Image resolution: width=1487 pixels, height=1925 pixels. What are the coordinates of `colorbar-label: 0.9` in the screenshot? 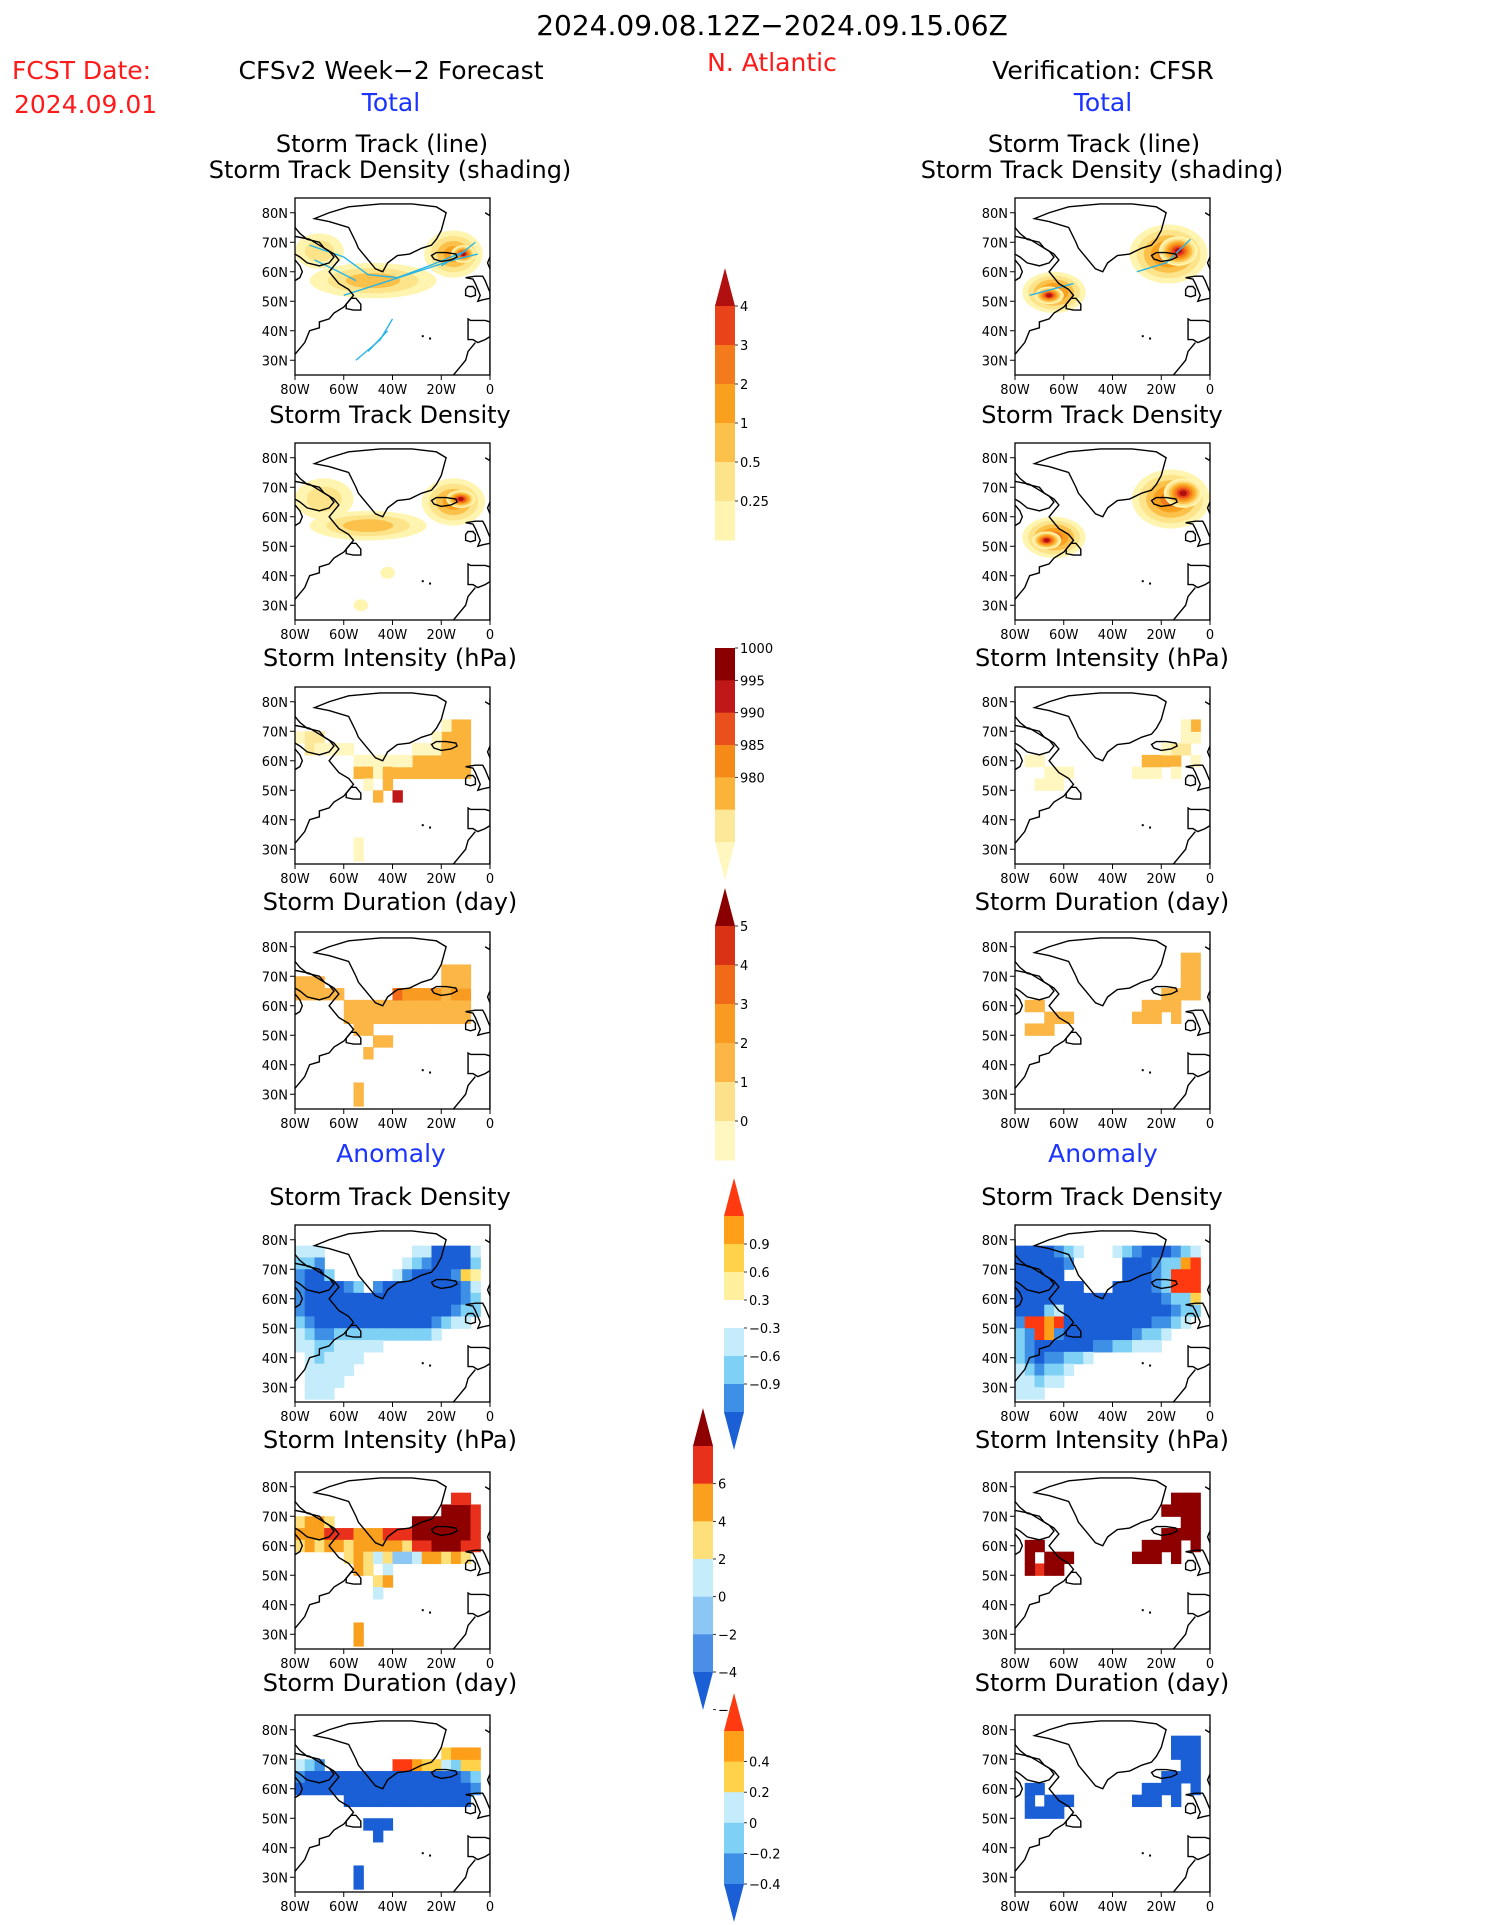 It's located at (759, 1245).